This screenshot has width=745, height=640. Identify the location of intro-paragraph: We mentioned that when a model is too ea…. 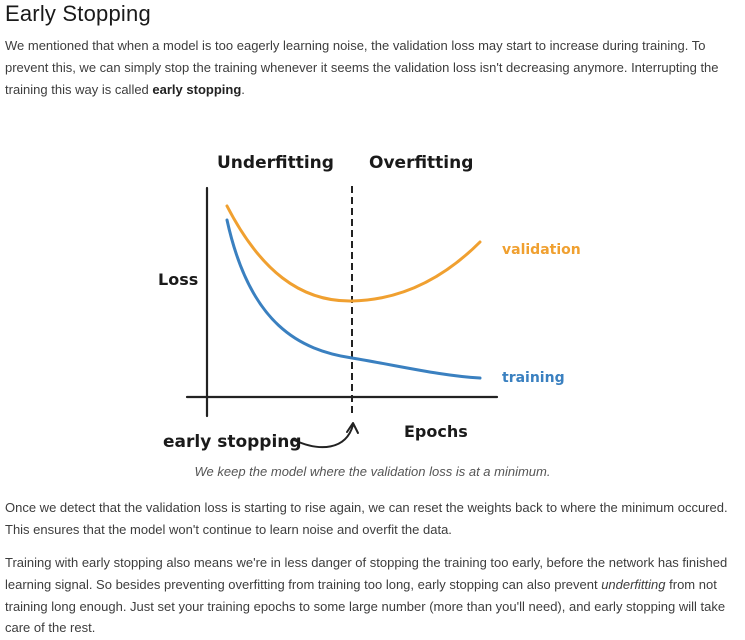
(372, 67).